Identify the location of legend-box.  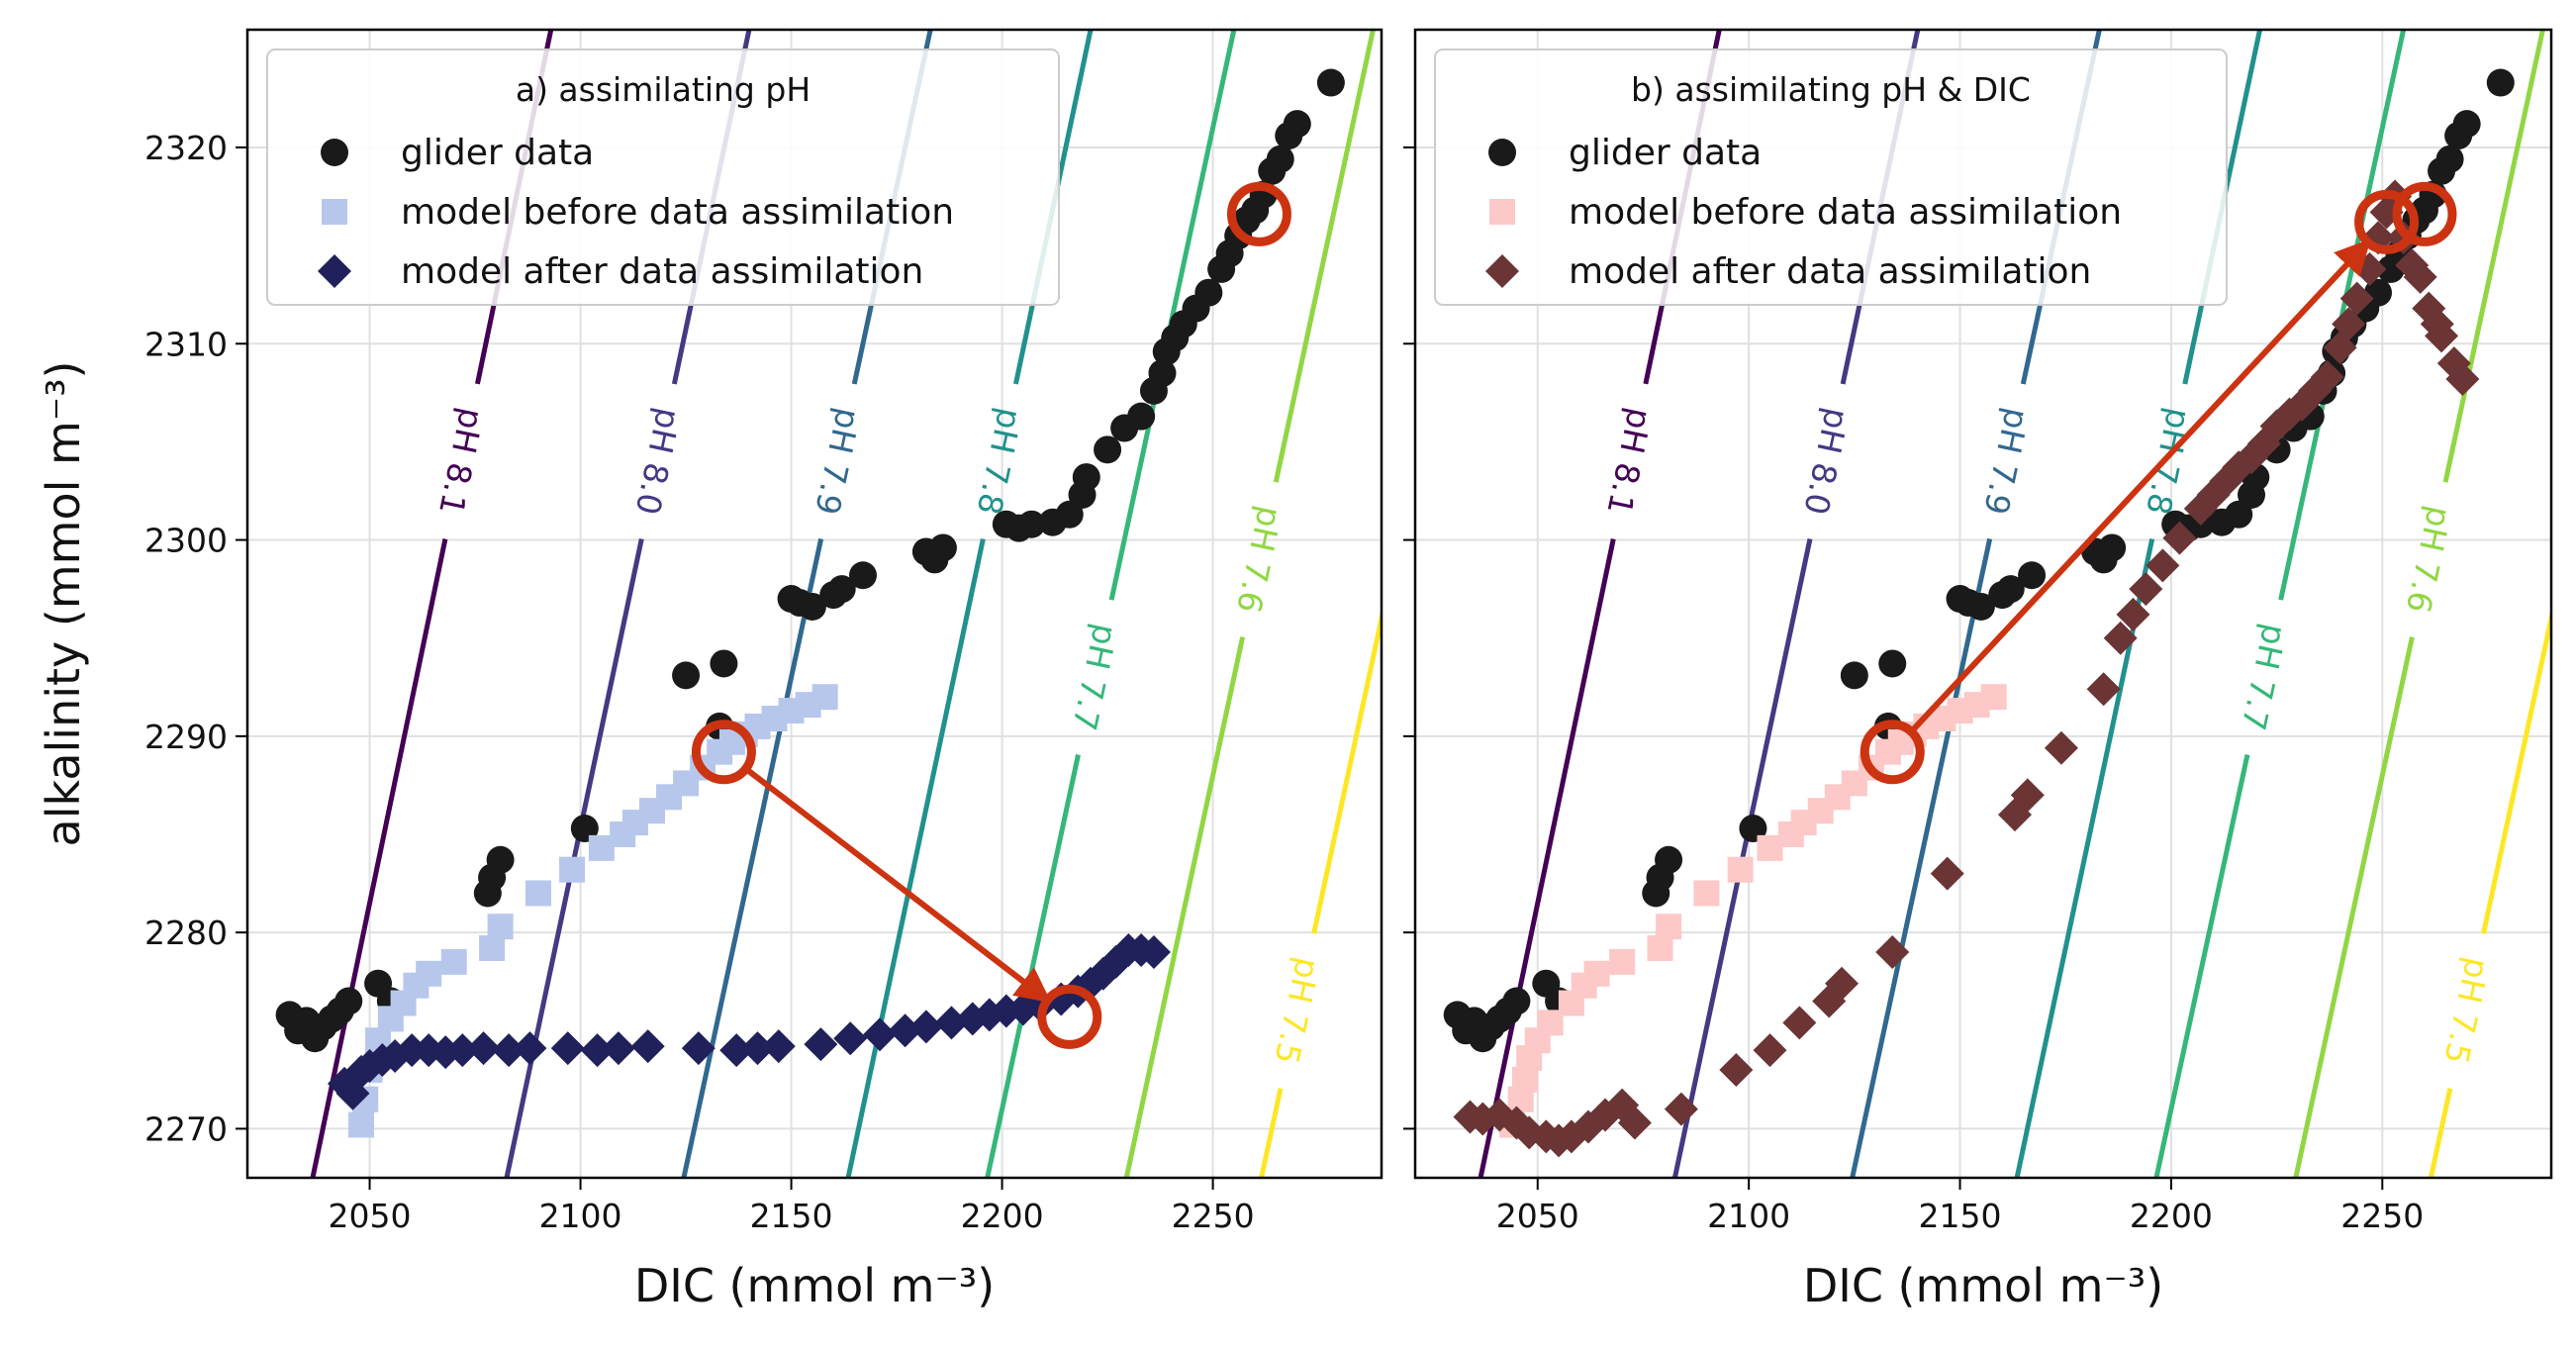
(1831, 177).